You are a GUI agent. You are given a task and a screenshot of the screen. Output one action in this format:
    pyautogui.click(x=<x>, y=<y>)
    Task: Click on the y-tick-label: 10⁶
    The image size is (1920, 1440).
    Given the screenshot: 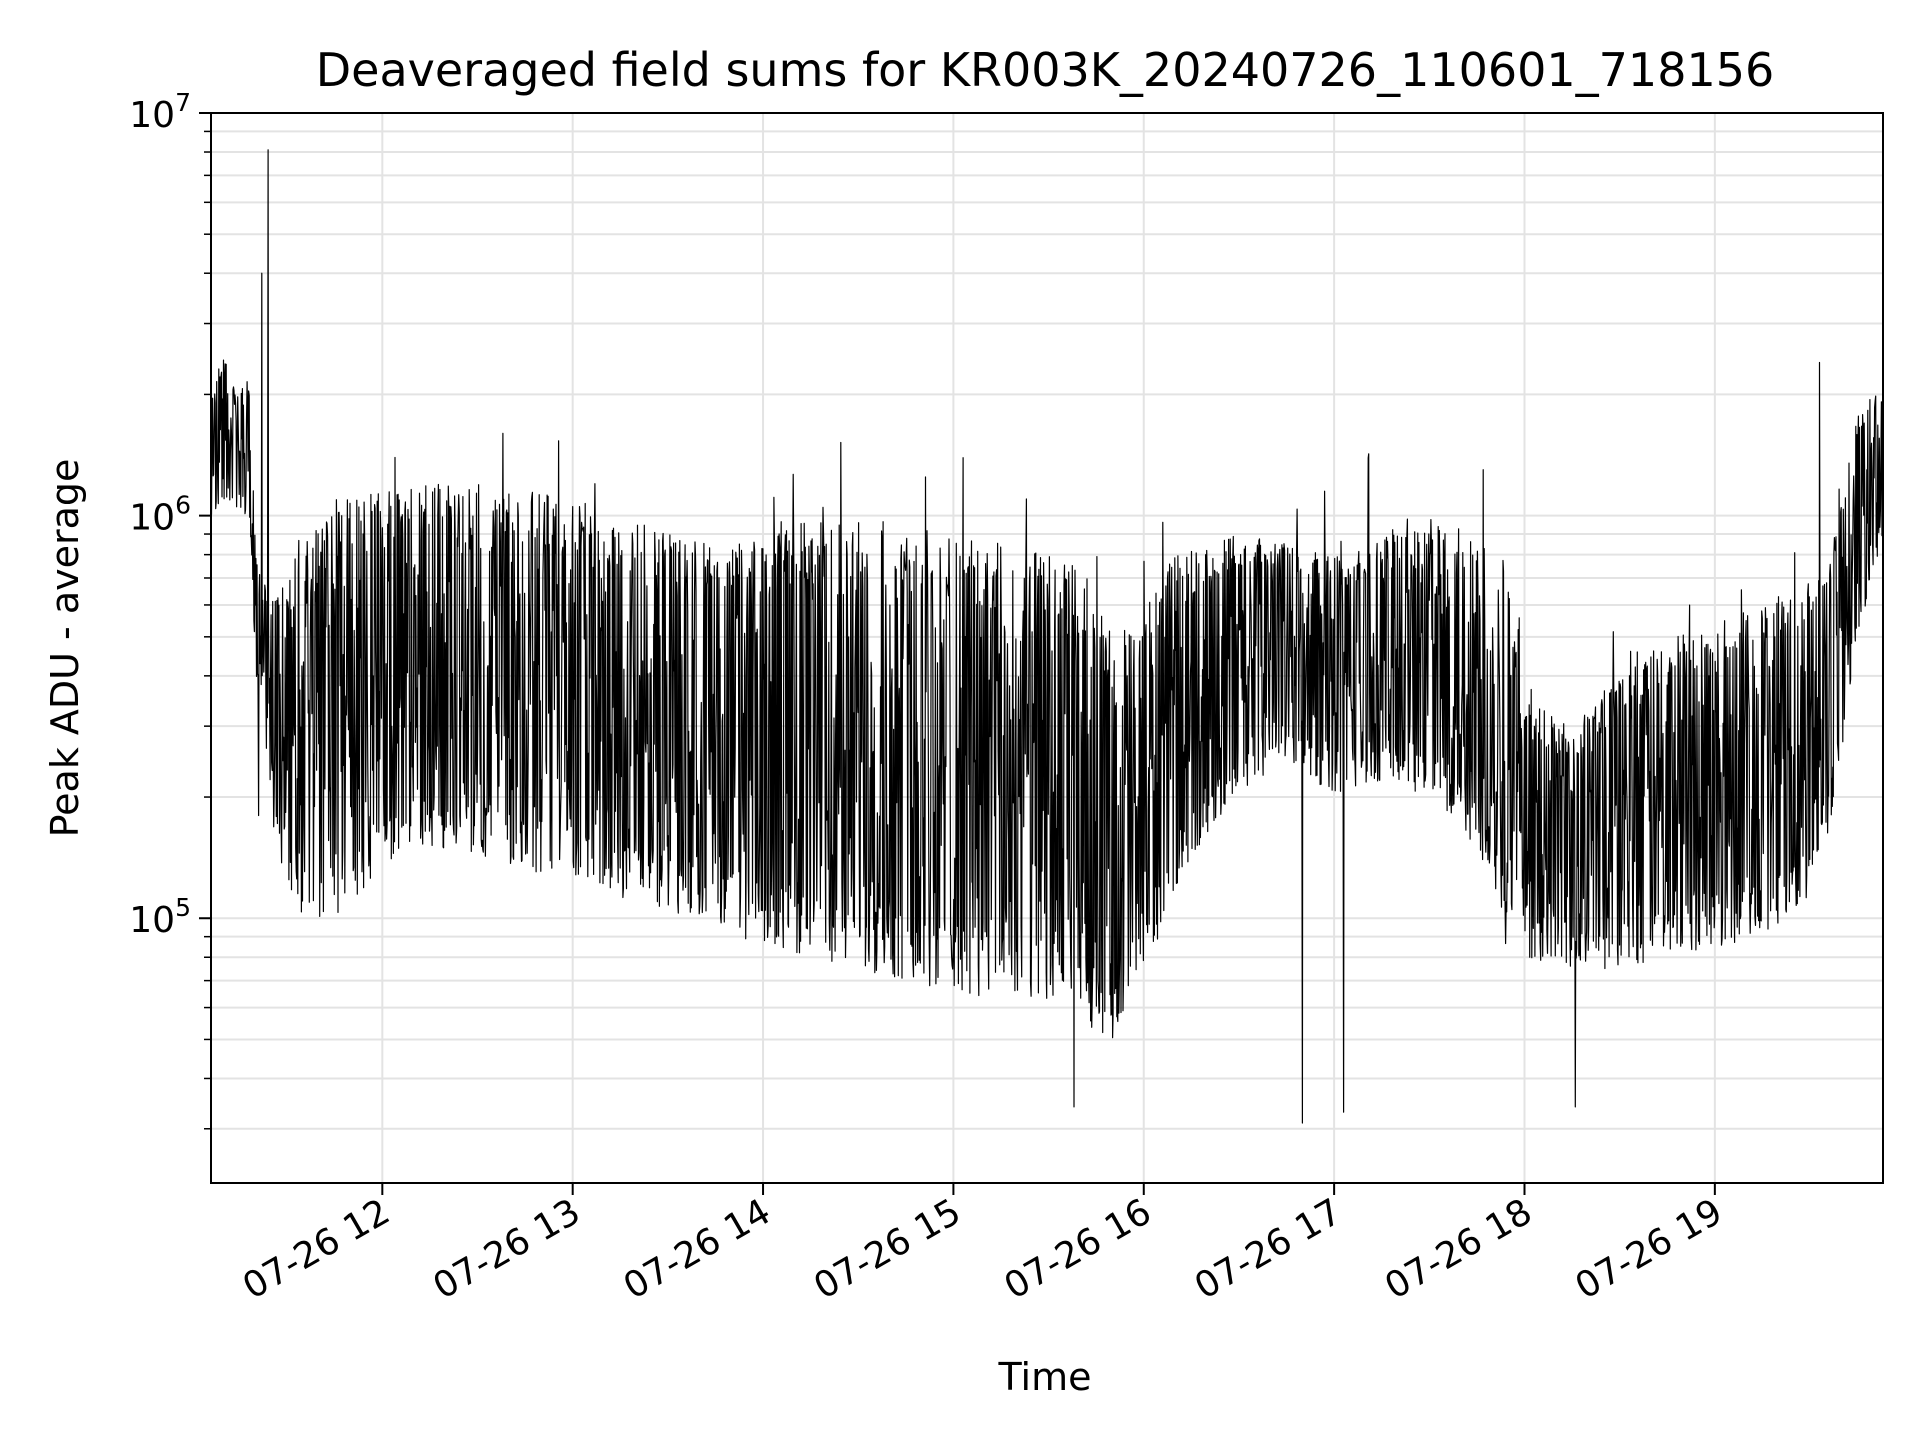 What is the action you would take?
    pyautogui.click(x=160, y=515)
    